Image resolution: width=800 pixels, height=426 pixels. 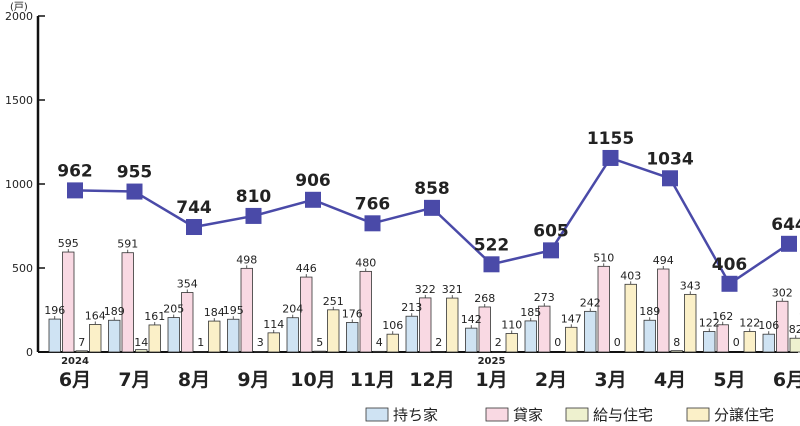 I want to click on bar-value-label: 591, so click(x=127, y=244).